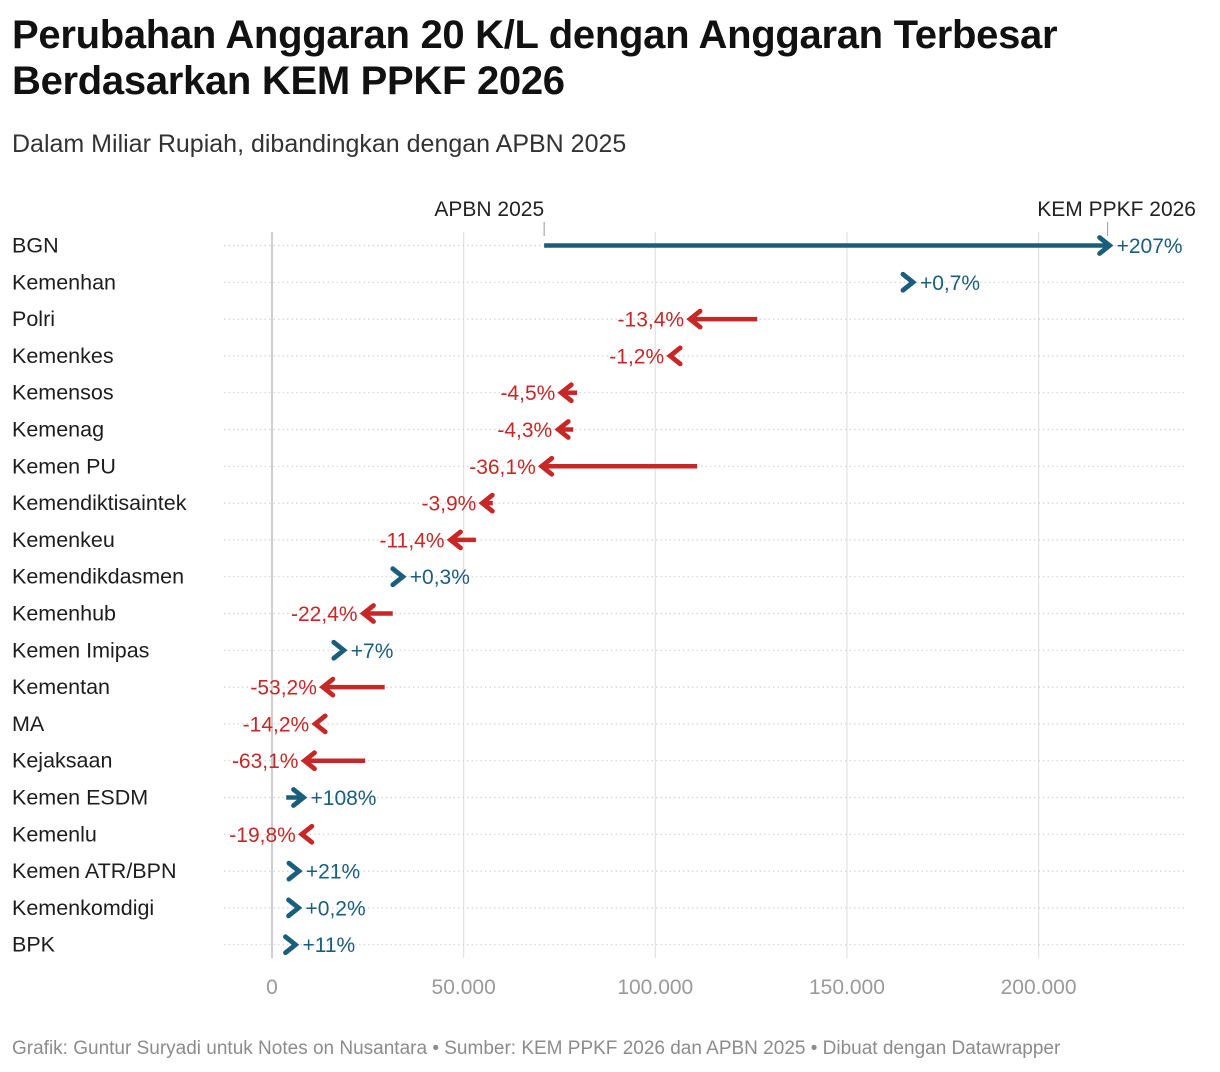 The image size is (1220, 1072). Describe the element at coordinates (33, 319) in the screenshot. I see `category-label: Polri` at that location.